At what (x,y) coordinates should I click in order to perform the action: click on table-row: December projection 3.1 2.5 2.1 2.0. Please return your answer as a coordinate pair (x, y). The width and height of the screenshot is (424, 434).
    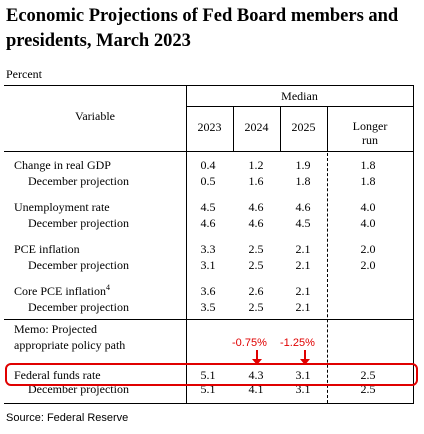
    Looking at the image, I should click on (209, 265).